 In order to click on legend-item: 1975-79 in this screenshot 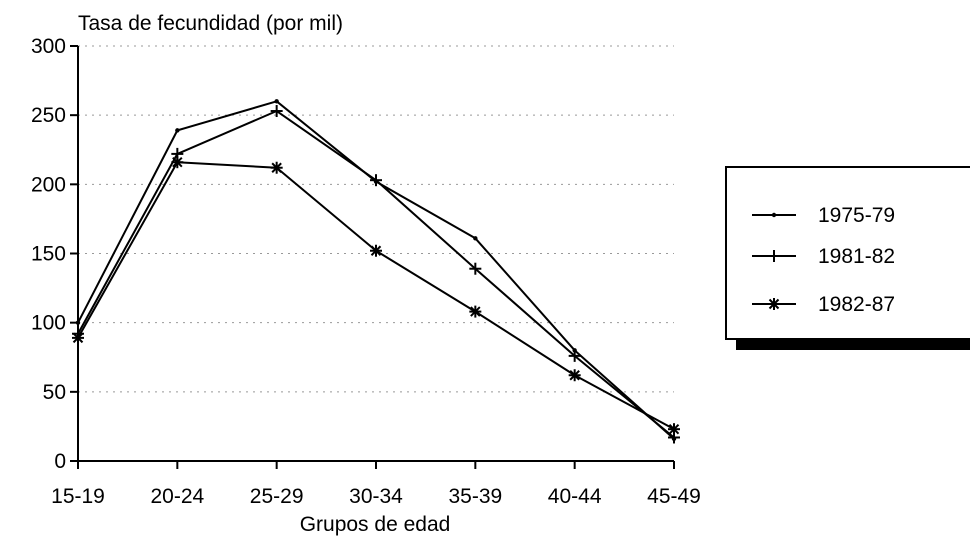, I will do `click(823, 215)`.